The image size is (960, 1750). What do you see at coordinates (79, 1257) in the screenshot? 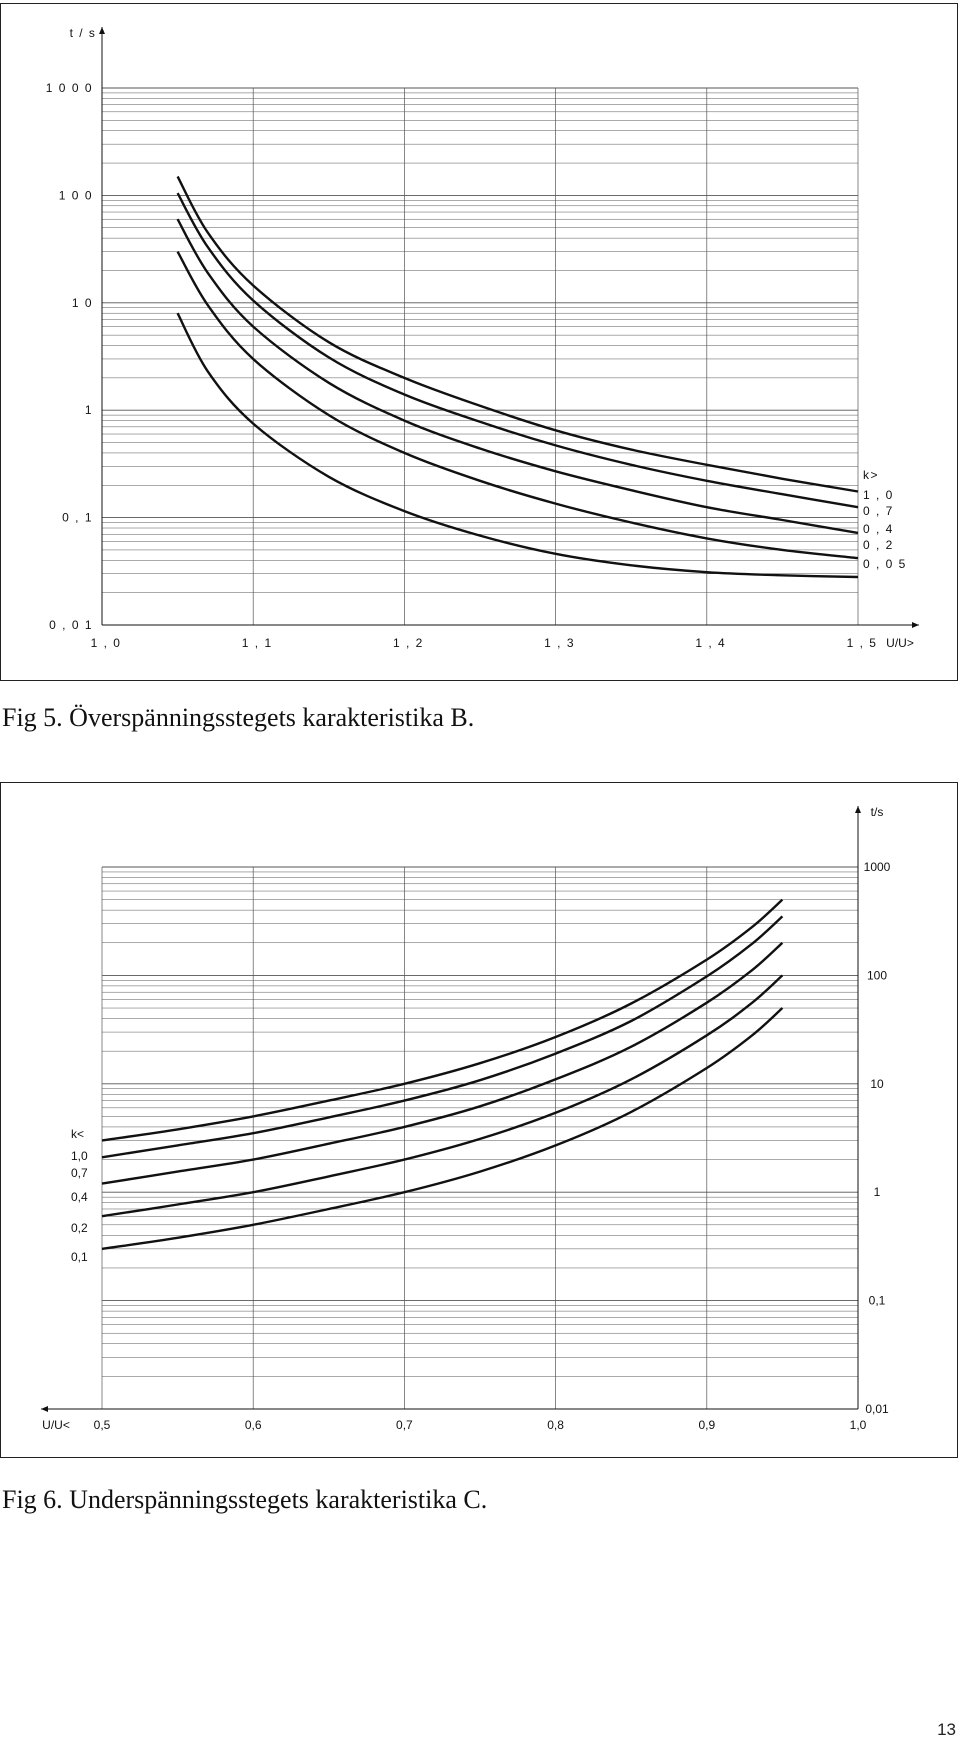
I see `legend-entry: 0,1` at bounding box center [79, 1257].